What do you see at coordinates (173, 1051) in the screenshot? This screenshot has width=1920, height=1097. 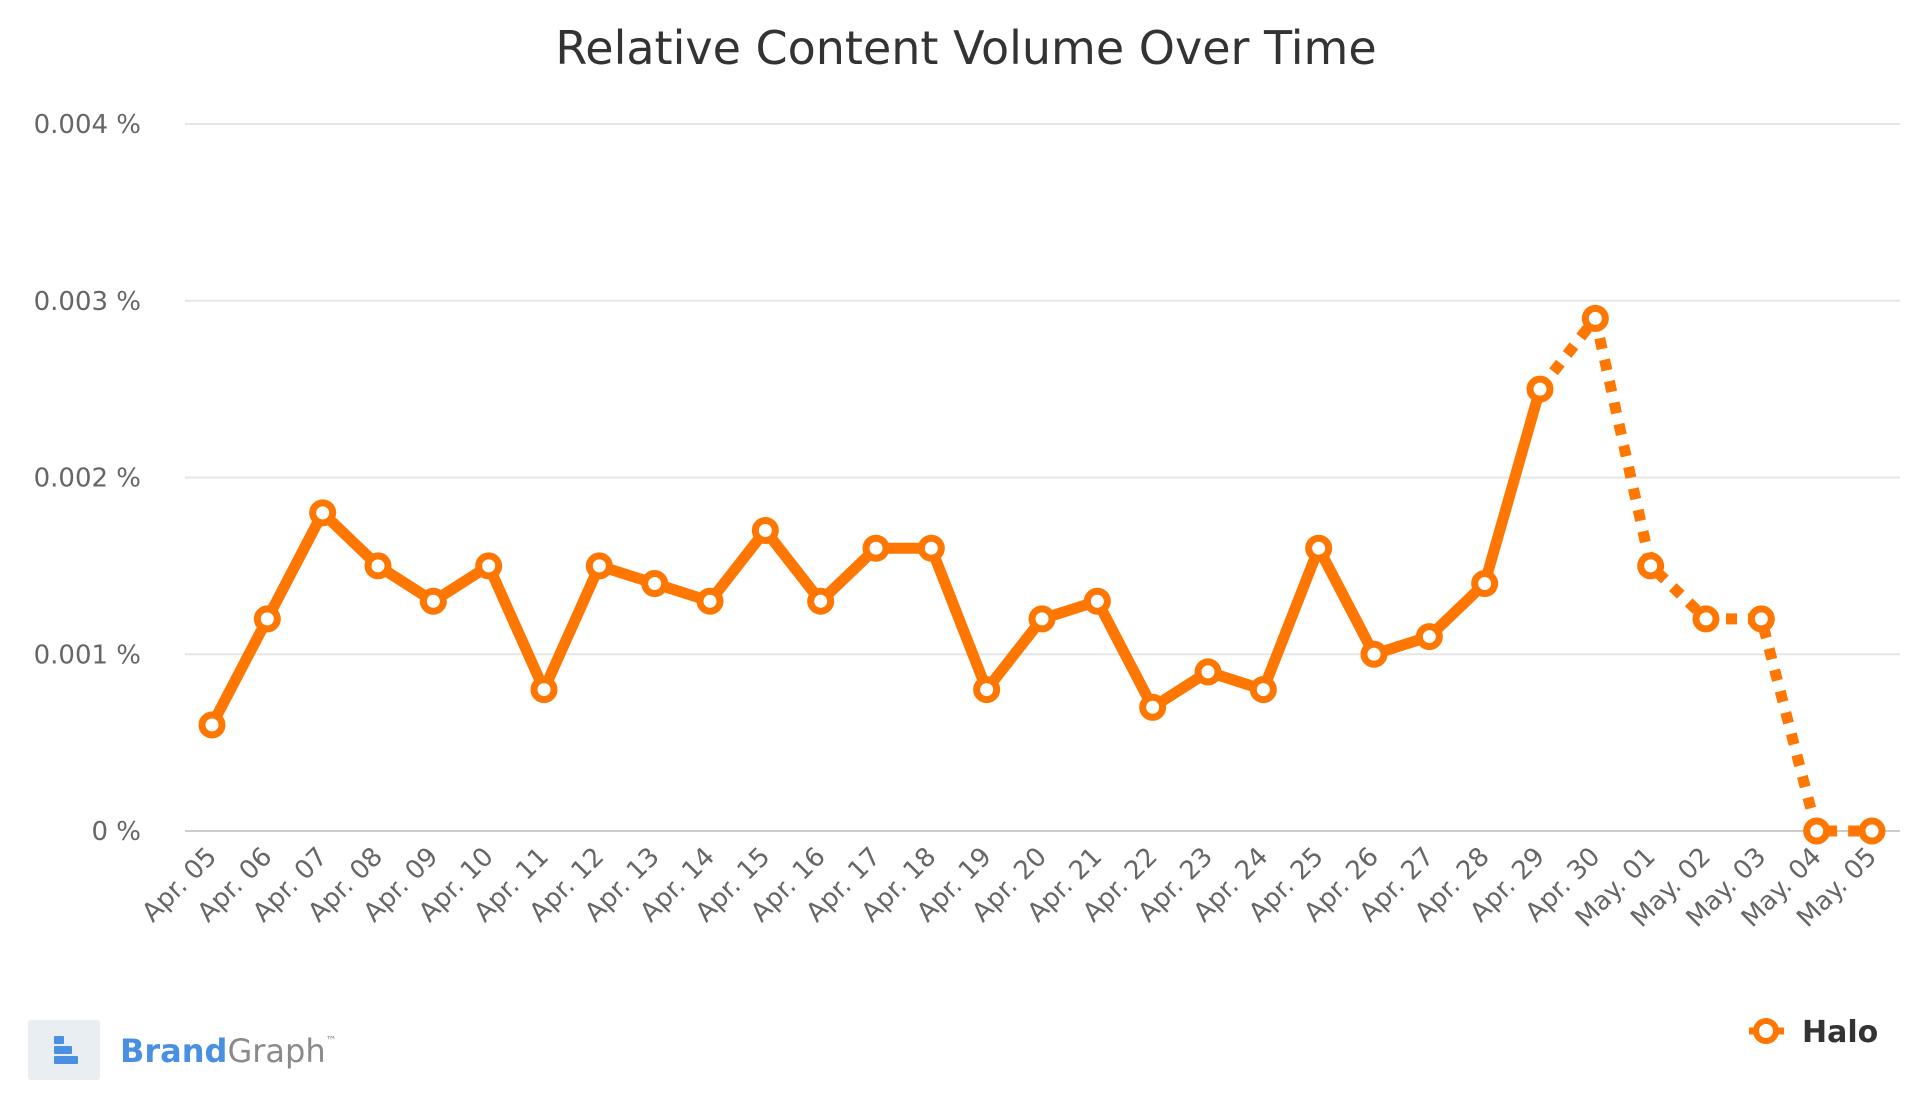 I see `brand-name-part1: Brand` at bounding box center [173, 1051].